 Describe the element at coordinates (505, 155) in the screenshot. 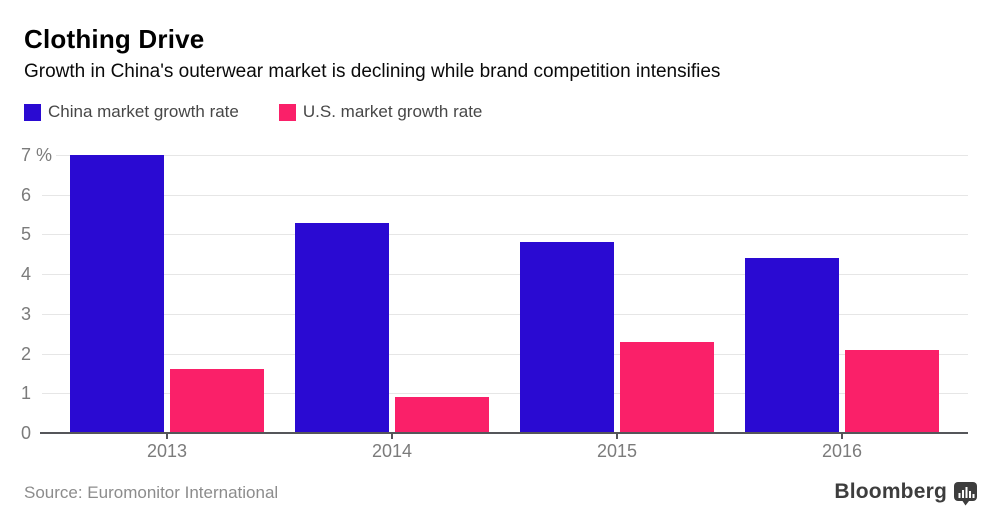

I see `gridline-y7` at that location.